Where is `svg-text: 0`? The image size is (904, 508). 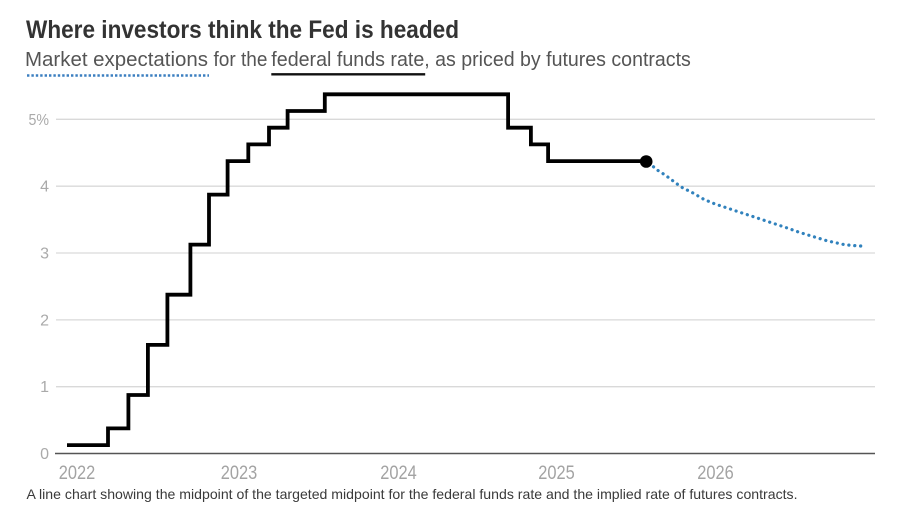
svg-text: 0 is located at coordinates (44, 454).